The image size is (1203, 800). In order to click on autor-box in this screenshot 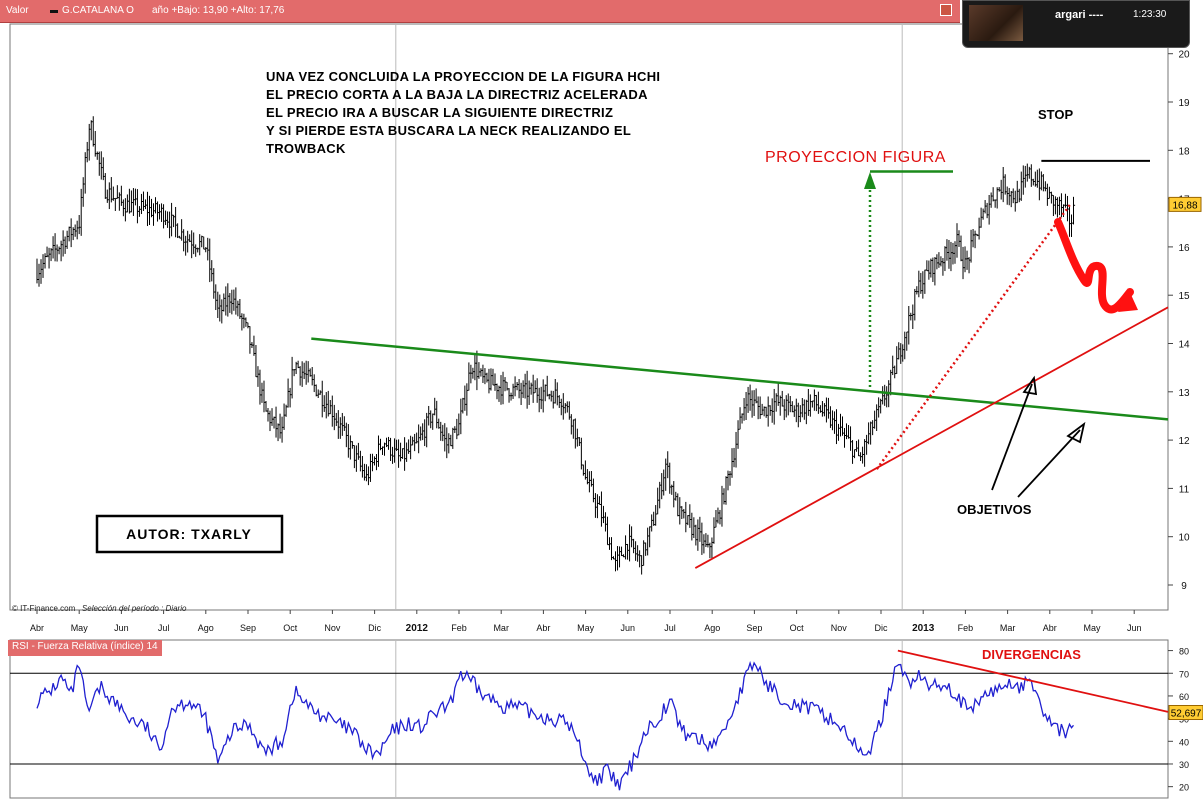, I will do `click(189, 534)`.